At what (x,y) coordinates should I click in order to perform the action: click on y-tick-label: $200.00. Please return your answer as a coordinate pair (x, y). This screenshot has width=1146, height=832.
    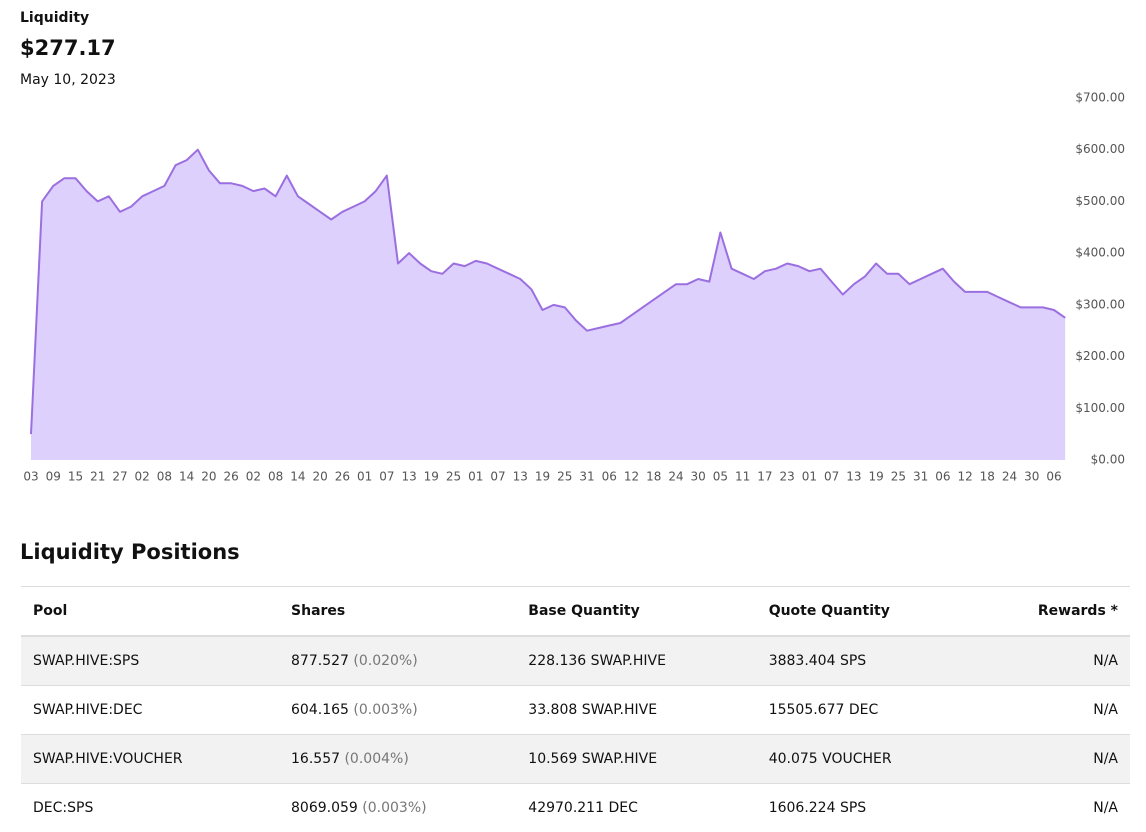
    Looking at the image, I should click on (1100, 356).